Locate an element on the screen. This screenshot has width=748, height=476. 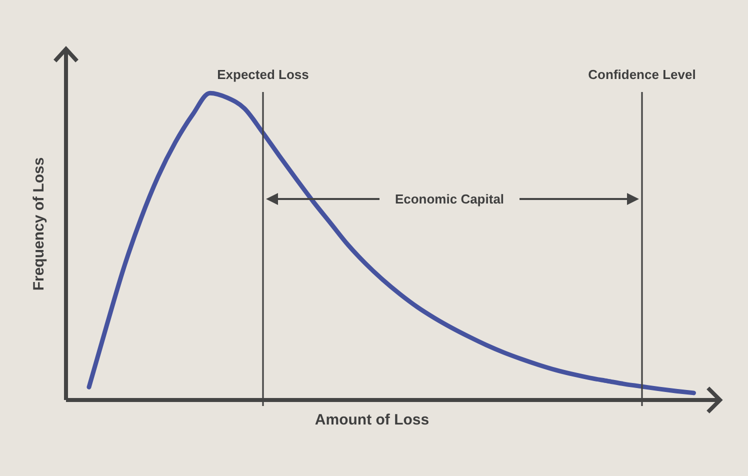
y-axis-title: Frequency of Loss is located at coordinates (39, 224).